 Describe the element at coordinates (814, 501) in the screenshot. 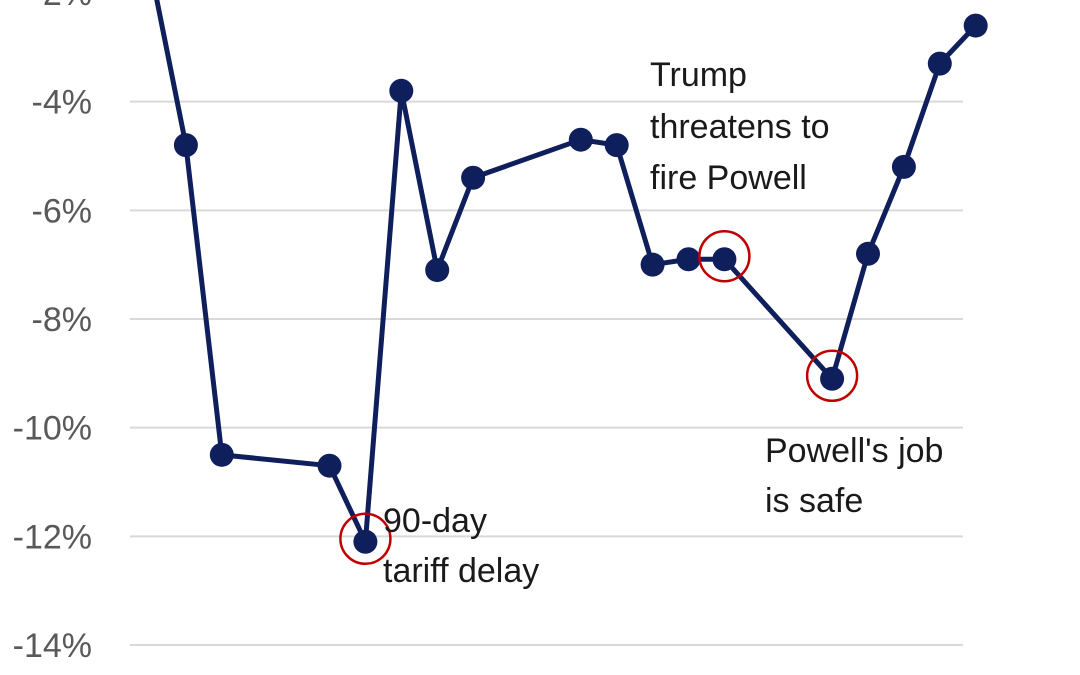

I see `annotation-powell-safe-line2: is safe` at that location.